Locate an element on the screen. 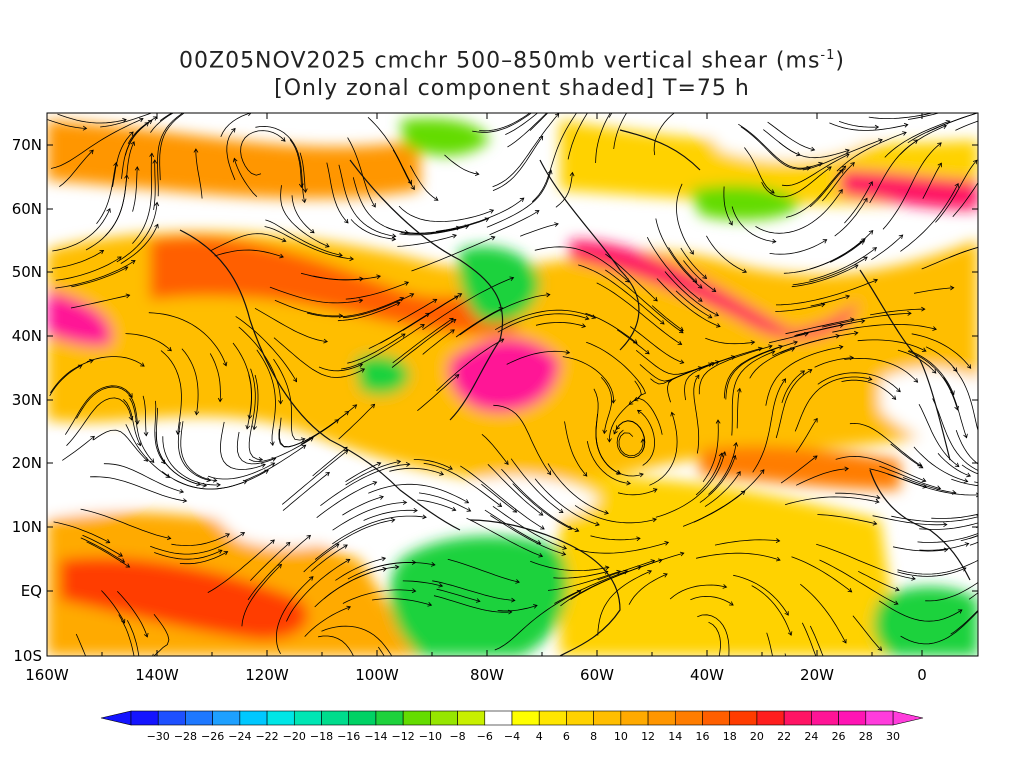 The width and height of the screenshot is (1024, 768). colorbar-label: 22 is located at coordinates (784, 736).